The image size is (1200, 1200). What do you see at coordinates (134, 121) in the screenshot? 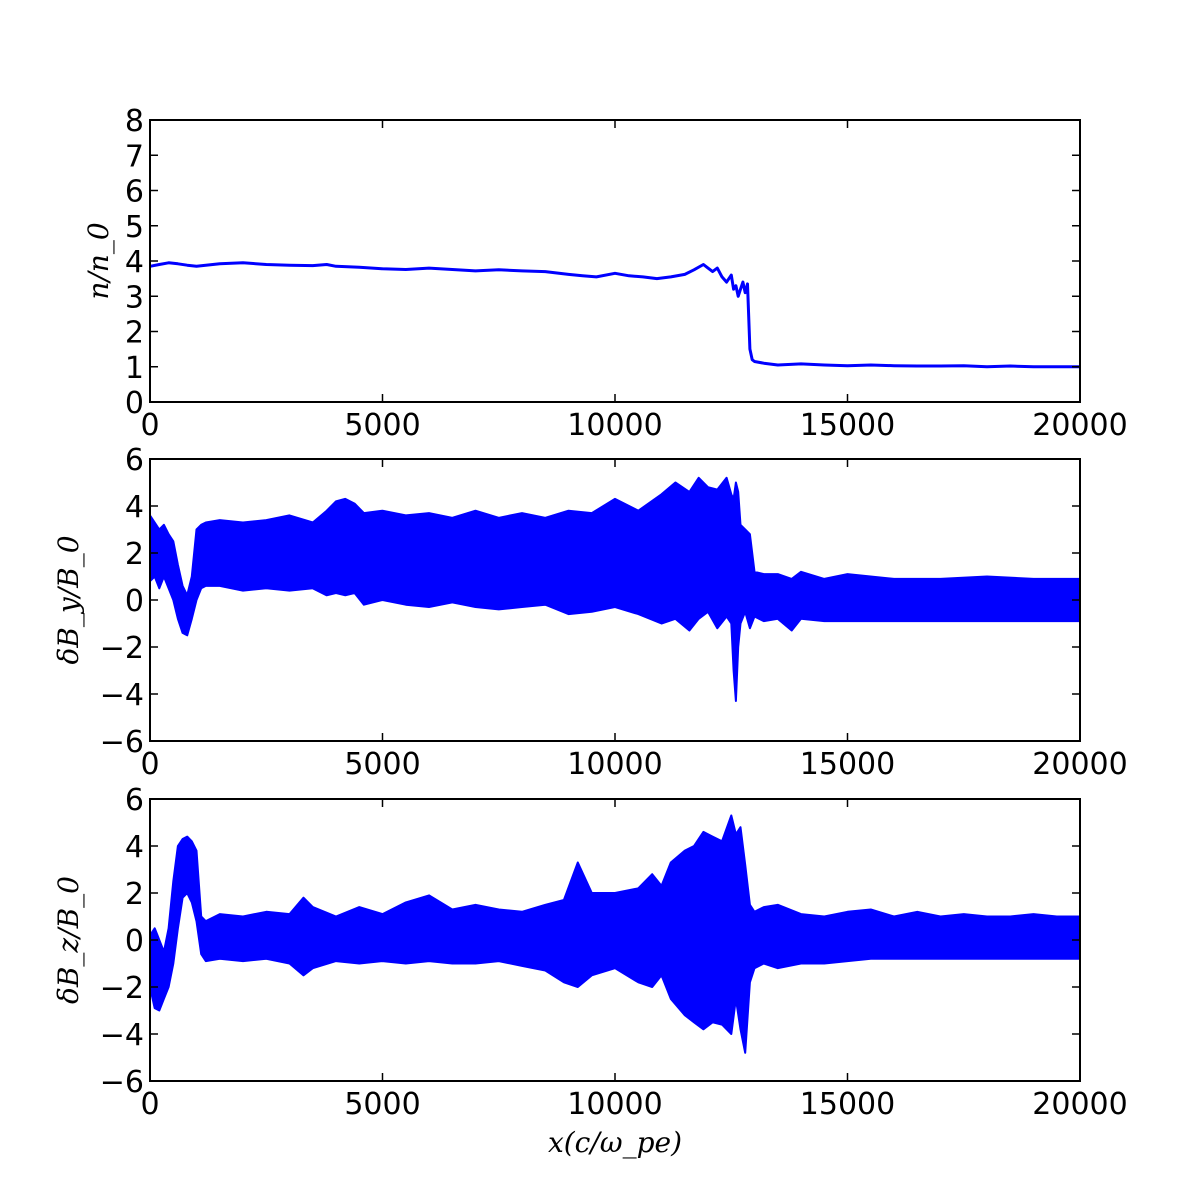
I see `y-tick-label: 8` at bounding box center [134, 121].